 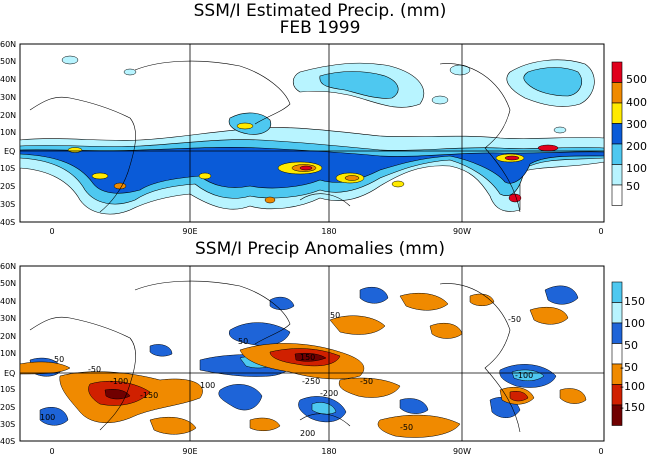 What do you see at coordinates (634, 323) in the screenshot?
I see `bottom-cb-100: 100` at bounding box center [634, 323].